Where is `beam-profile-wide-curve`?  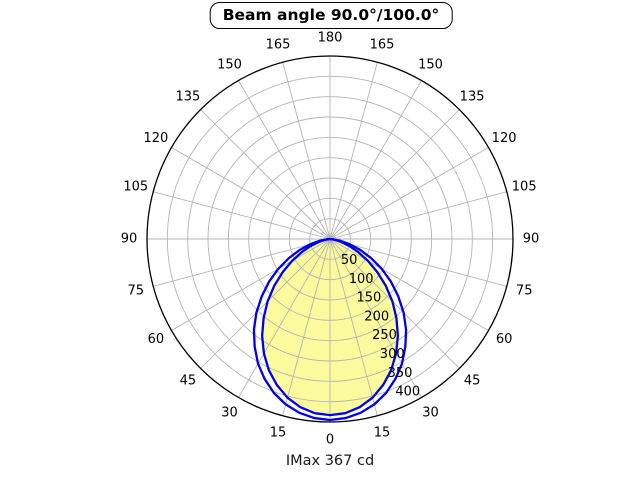 beam-profile-wide-curve is located at coordinates (330, 329).